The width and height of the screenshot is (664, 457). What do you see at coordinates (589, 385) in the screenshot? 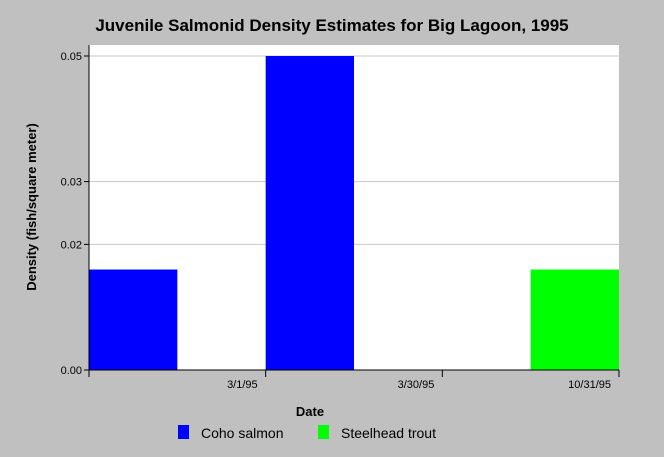
I see `x-tick-label: 10/31/95` at bounding box center [589, 385].